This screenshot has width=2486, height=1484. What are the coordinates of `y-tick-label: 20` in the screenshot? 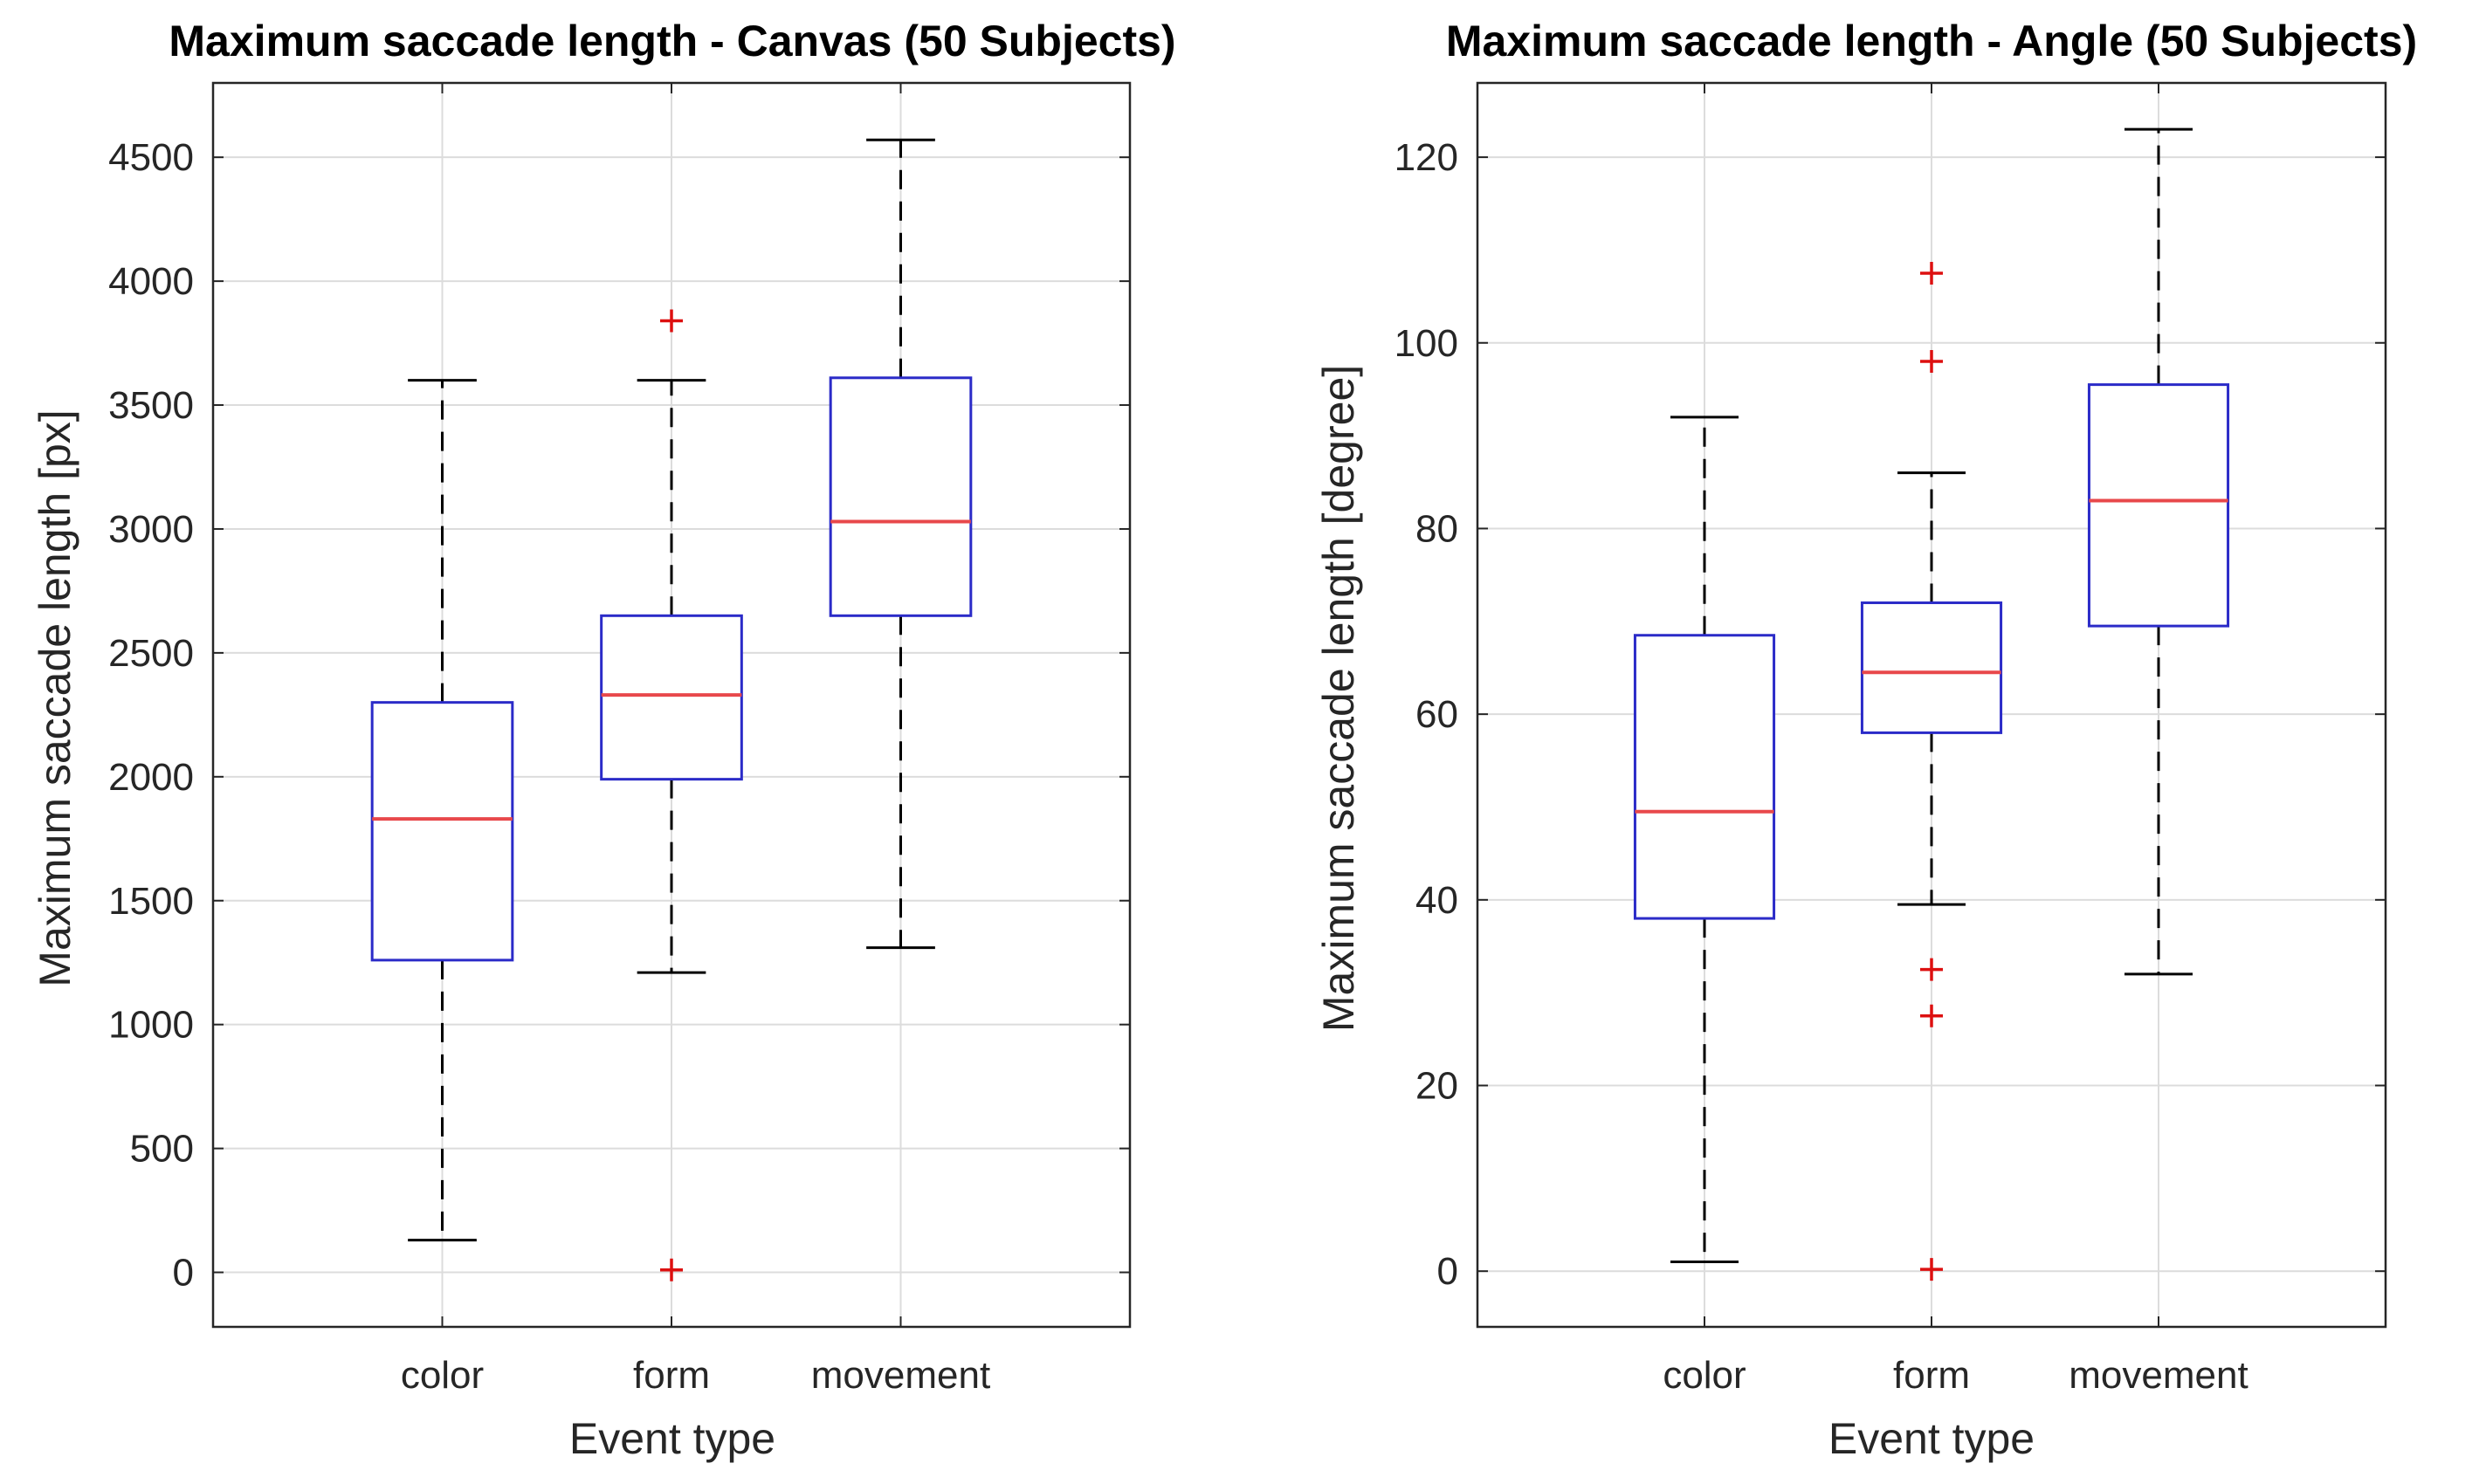 It's located at (1436, 1087).